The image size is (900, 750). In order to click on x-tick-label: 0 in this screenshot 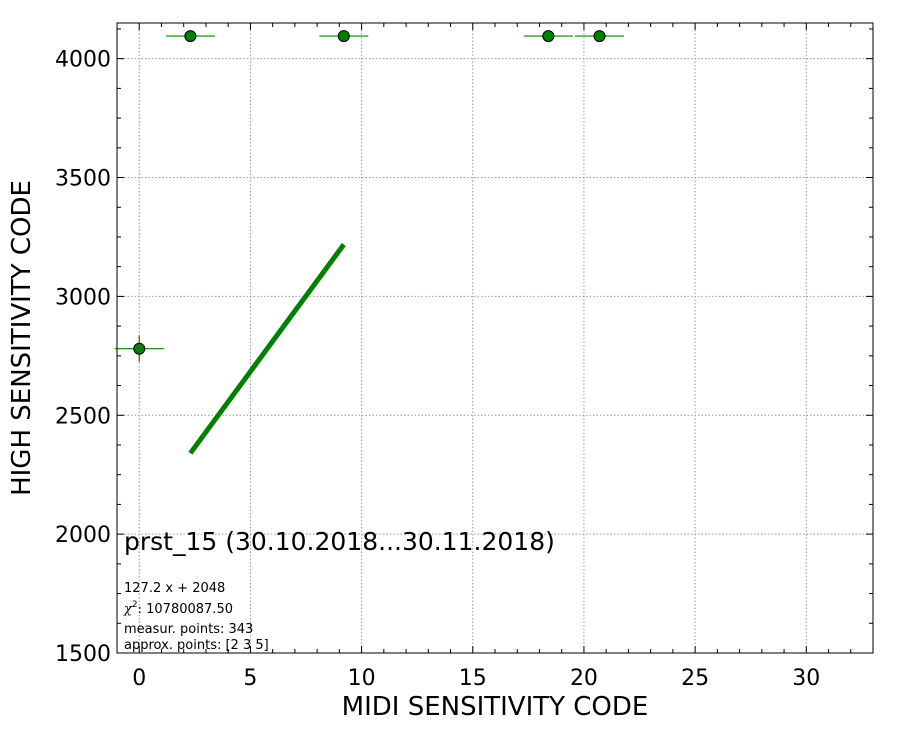, I will do `click(139, 678)`.